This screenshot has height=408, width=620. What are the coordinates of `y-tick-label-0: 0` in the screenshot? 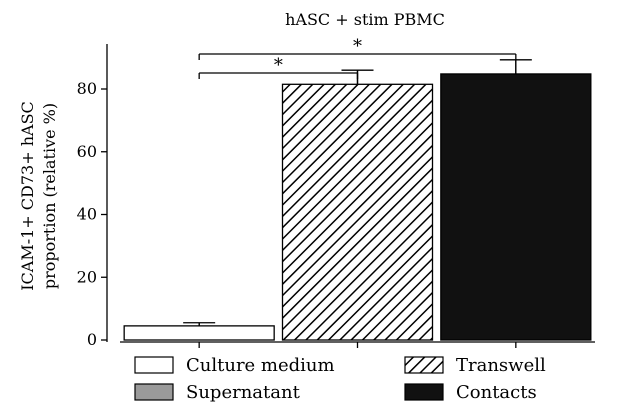 It's located at (92, 339).